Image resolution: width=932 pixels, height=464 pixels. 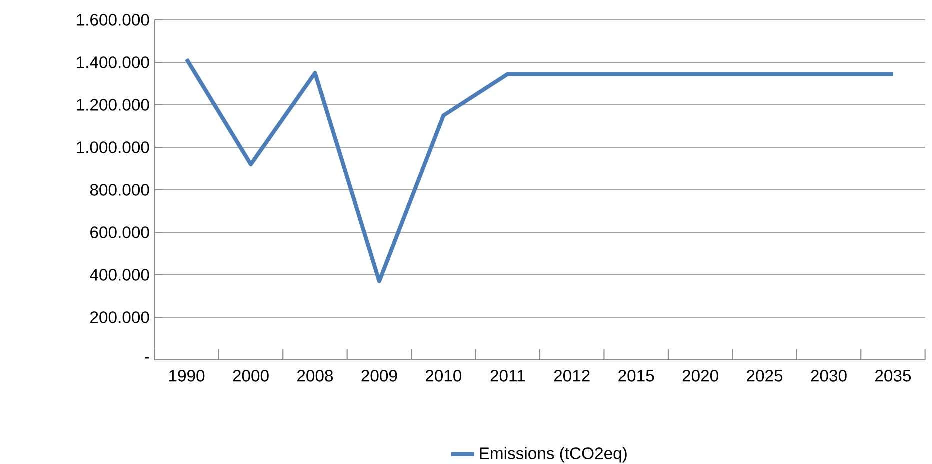 I want to click on x-tick-label: 2000, so click(x=251, y=376).